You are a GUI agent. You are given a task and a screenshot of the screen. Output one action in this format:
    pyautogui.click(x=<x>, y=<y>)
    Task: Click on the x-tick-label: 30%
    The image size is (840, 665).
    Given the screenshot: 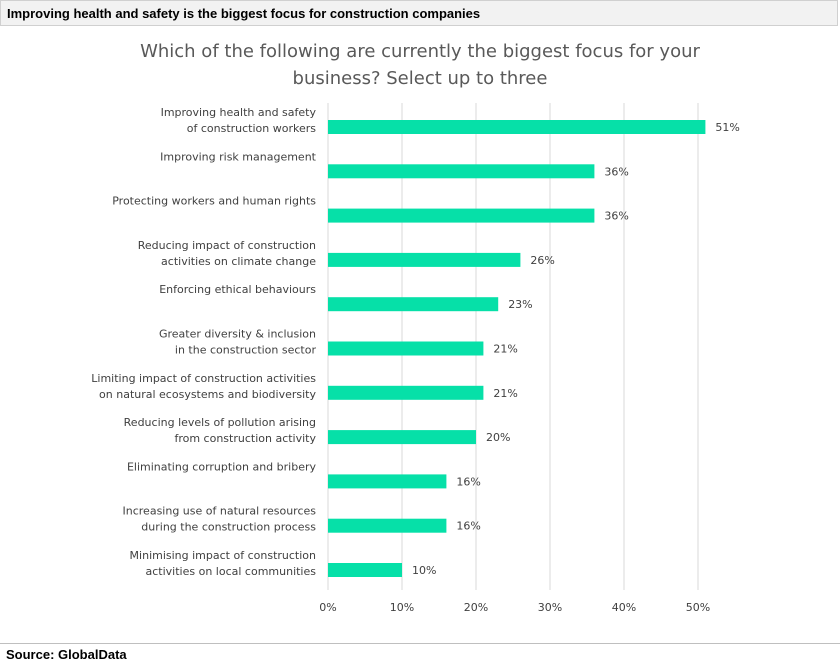 What is the action you would take?
    pyautogui.click(x=550, y=607)
    